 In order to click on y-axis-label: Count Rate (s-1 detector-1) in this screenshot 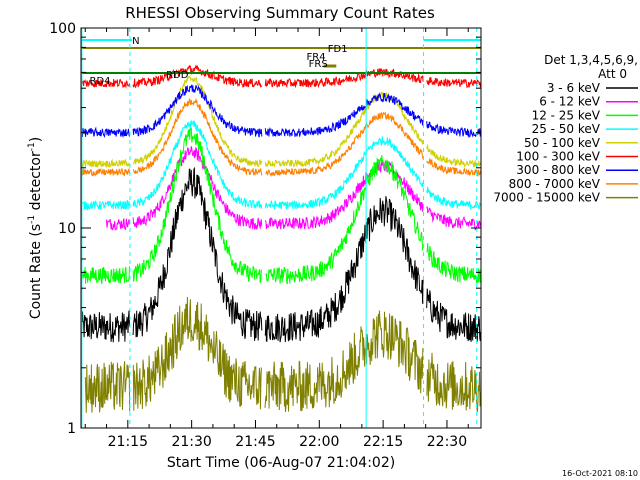, I will do `click(35, 228)`.